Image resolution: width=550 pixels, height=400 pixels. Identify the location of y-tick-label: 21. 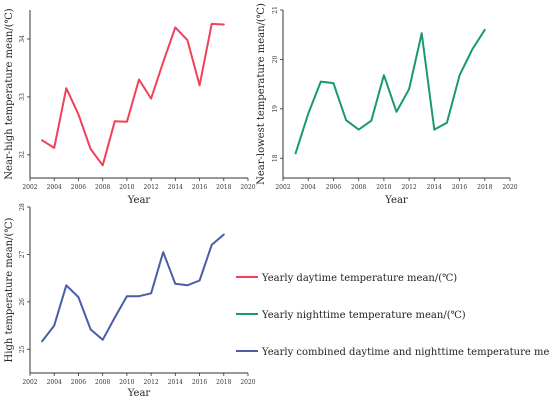
(275, 10).